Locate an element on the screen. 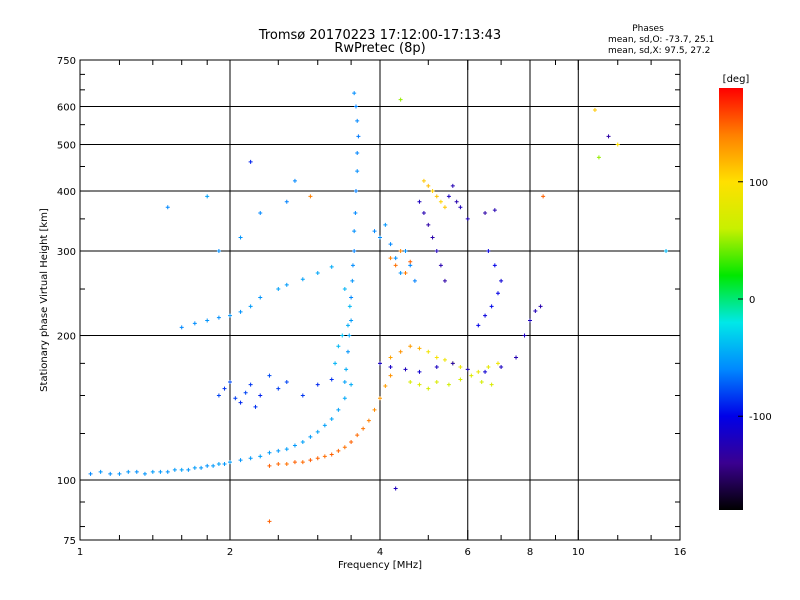 The image size is (800, 600). x-tick-label: 4 is located at coordinates (380, 552).